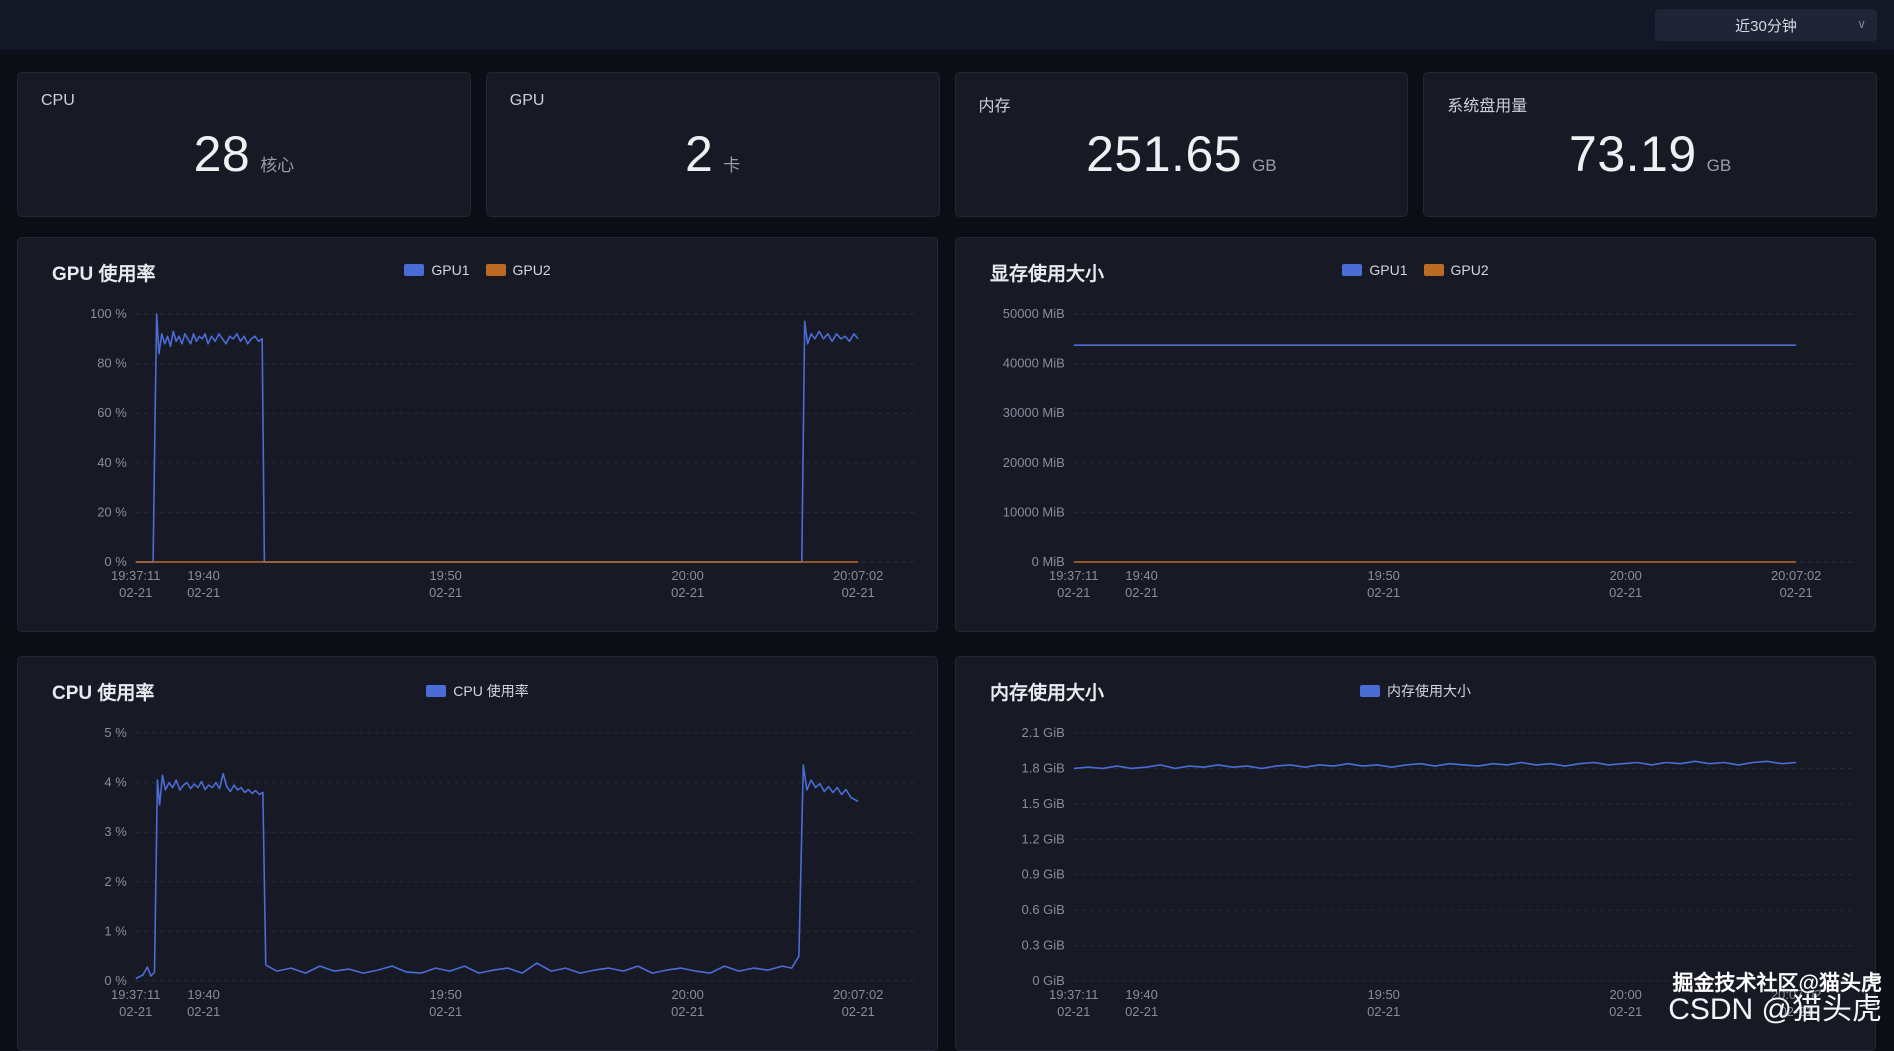 Image resolution: width=1894 pixels, height=1051 pixels. I want to click on time-range-dropdown: 近30分钟 ∨, so click(1766, 25).